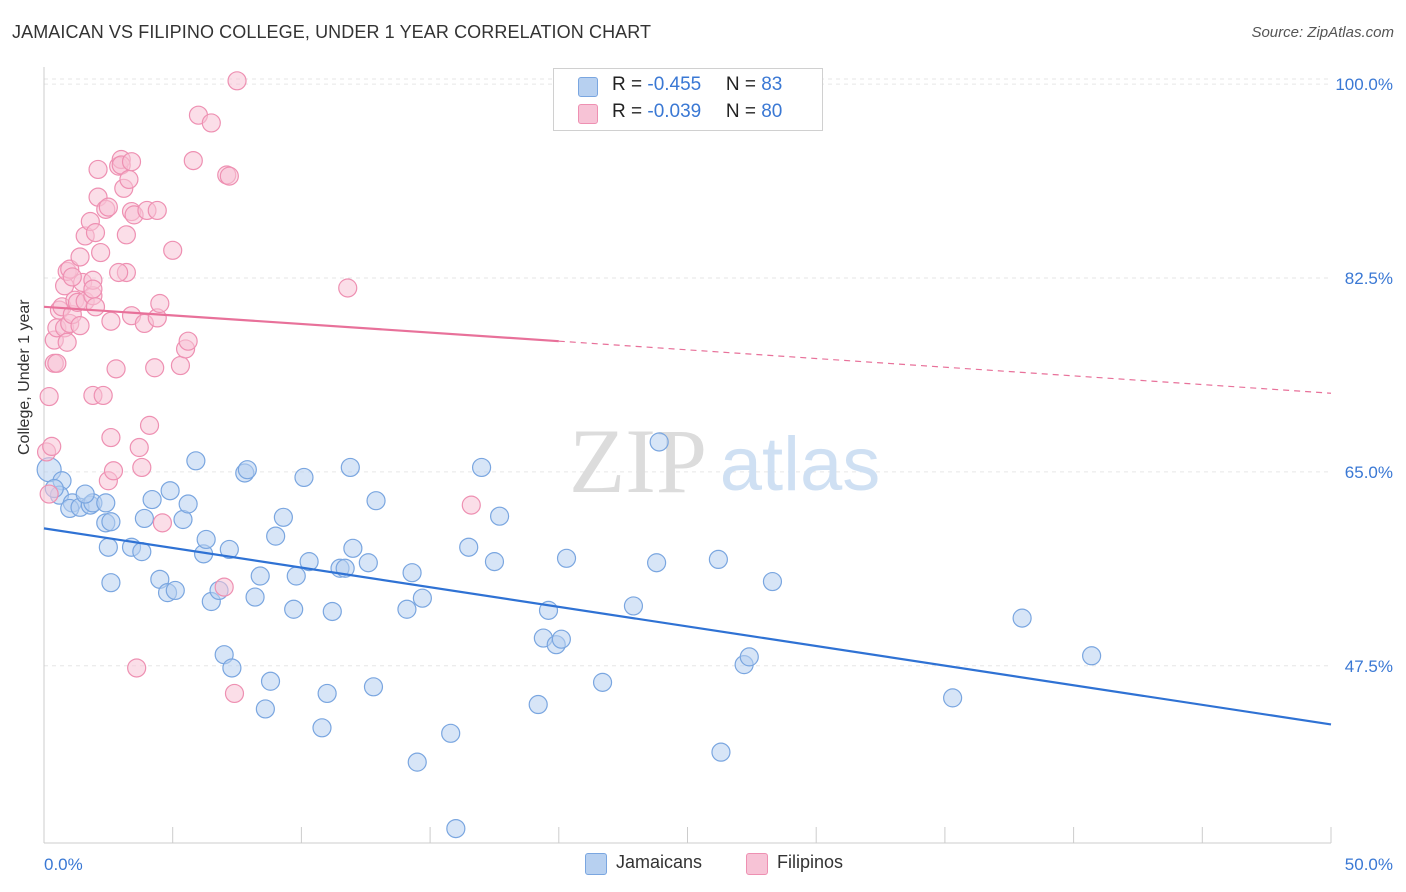 This screenshot has width=1406, height=892. I want to click on filipinos-trend-extension, so click(945, 367).